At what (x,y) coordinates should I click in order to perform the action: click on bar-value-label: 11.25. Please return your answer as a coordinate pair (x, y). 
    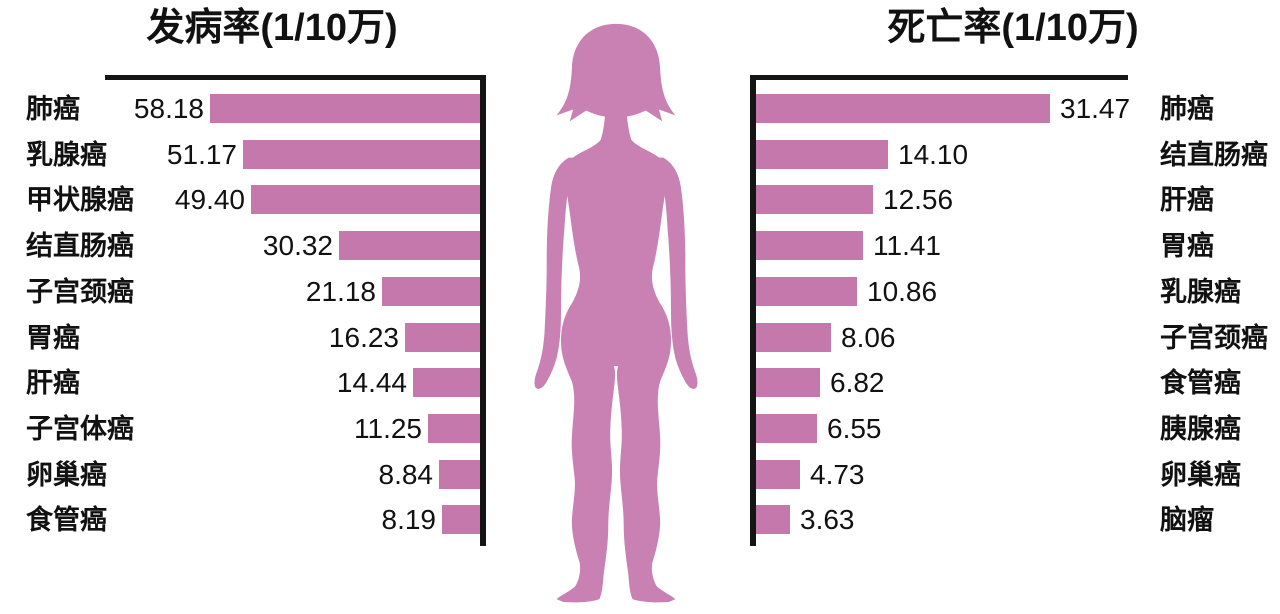
    Looking at the image, I should click on (388, 428).